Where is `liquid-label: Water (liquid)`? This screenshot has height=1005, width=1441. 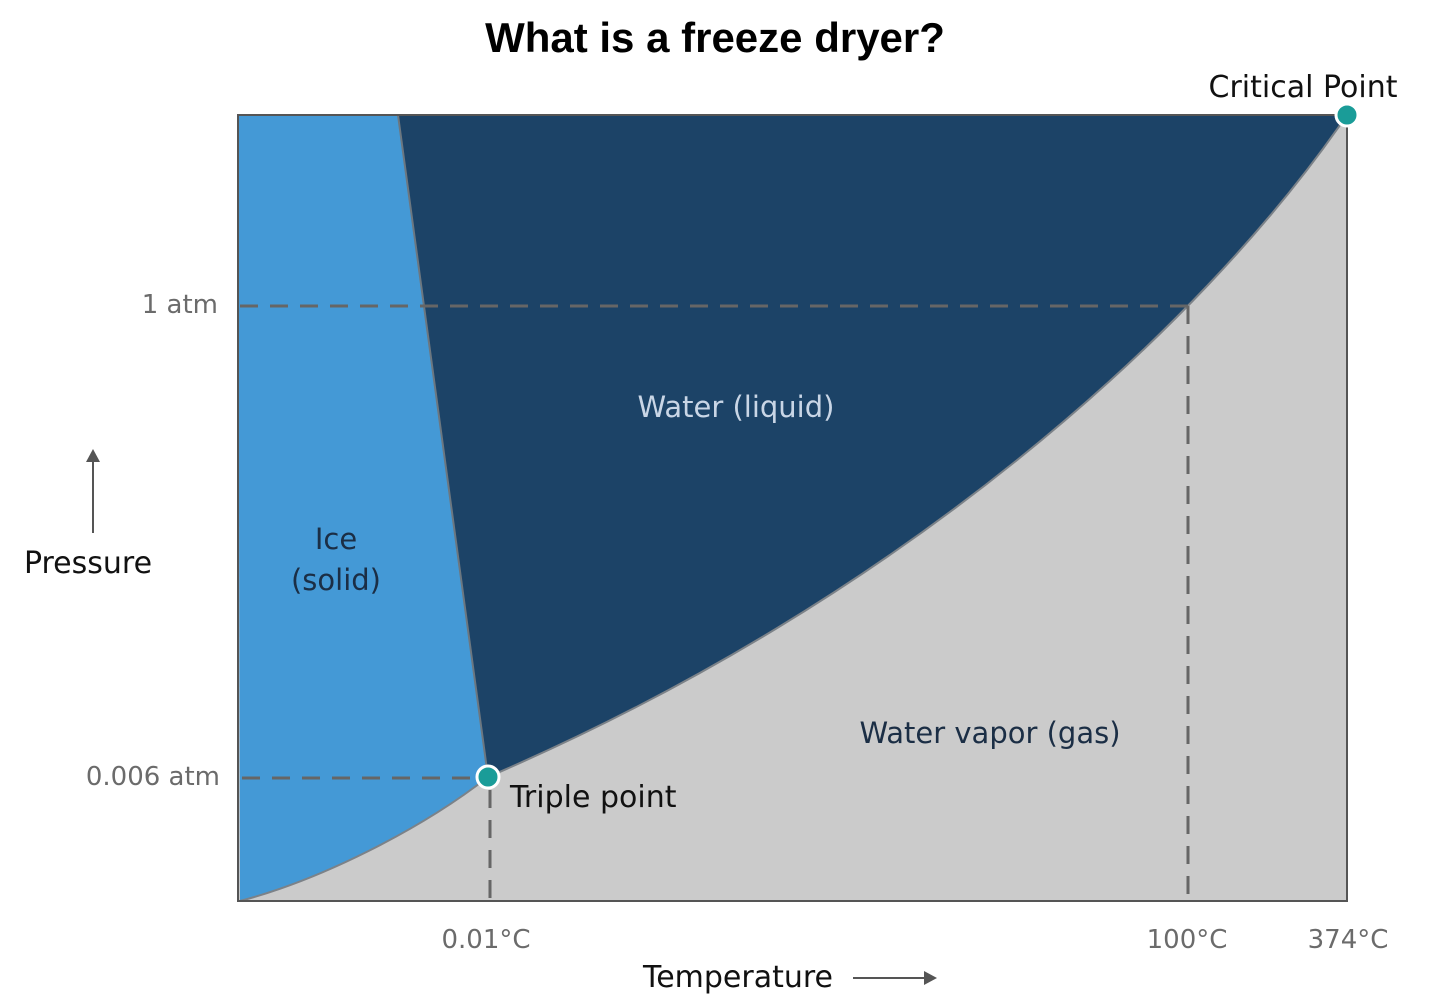 liquid-label: Water (liquid) is located at coordinates (736, 407).